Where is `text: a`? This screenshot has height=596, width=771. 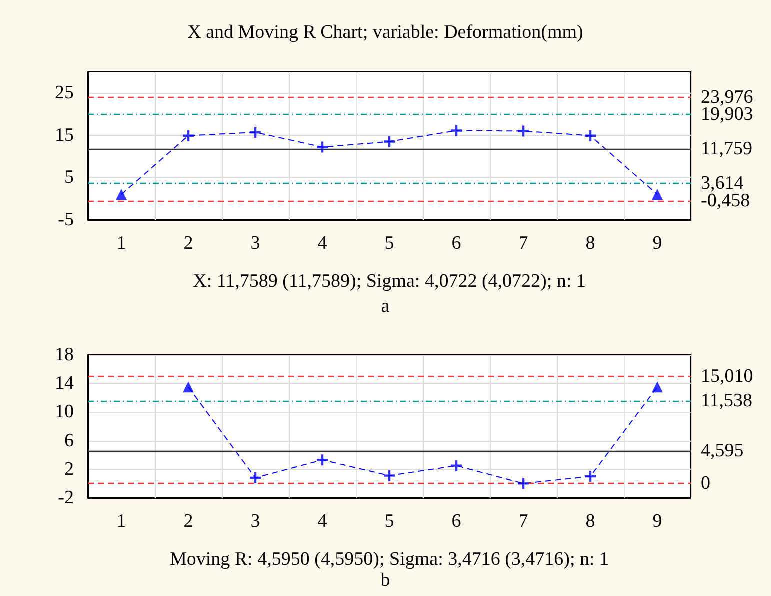 text: a is located at coordinates (385, 306).